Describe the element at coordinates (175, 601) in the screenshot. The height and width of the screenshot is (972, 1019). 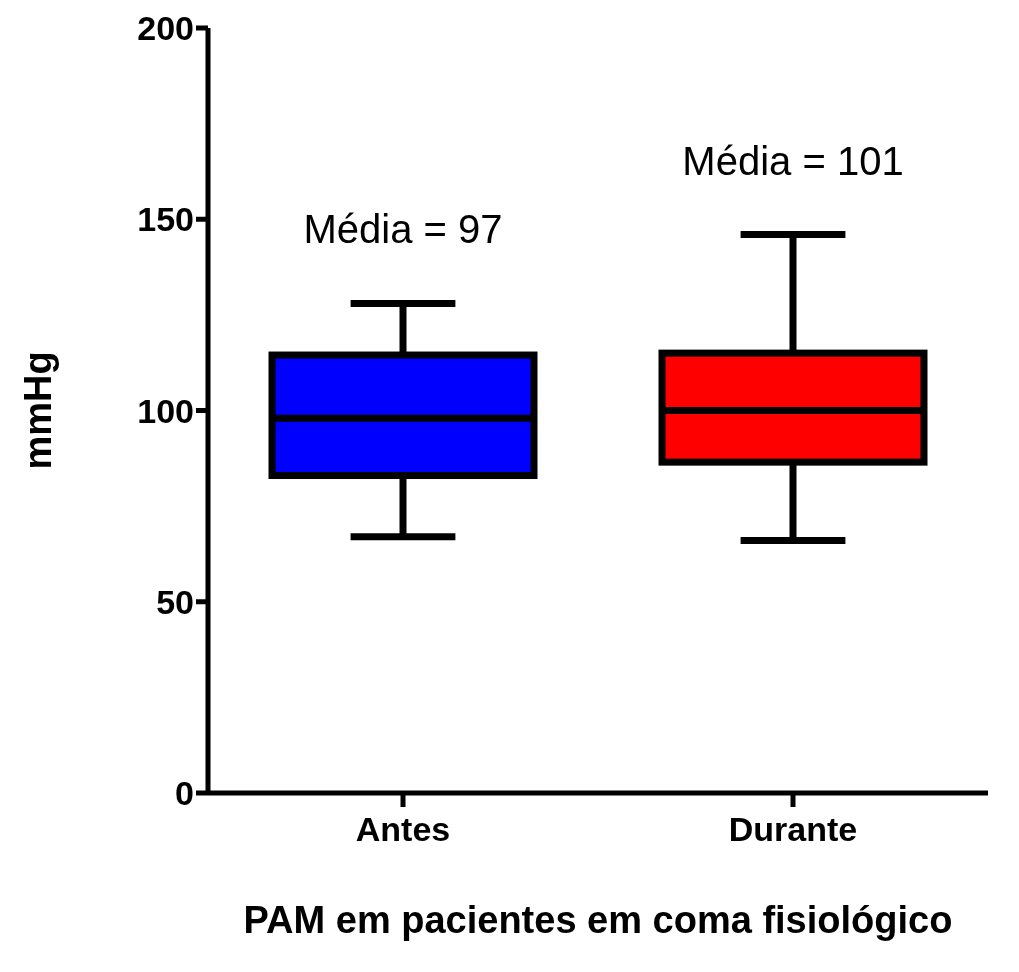
I see `y-tick-label: 50` at that location.